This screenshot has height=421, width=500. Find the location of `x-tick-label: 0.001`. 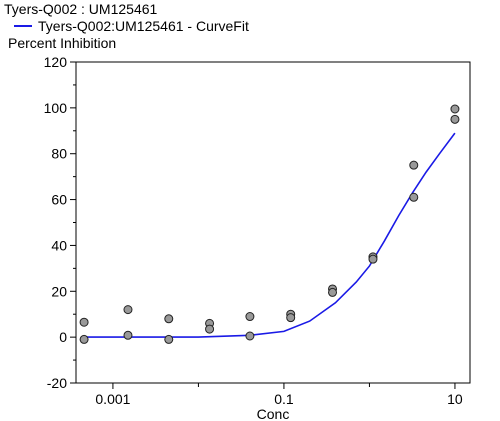

x-tick-label: 0.001 is located at coordinates (112, 399).